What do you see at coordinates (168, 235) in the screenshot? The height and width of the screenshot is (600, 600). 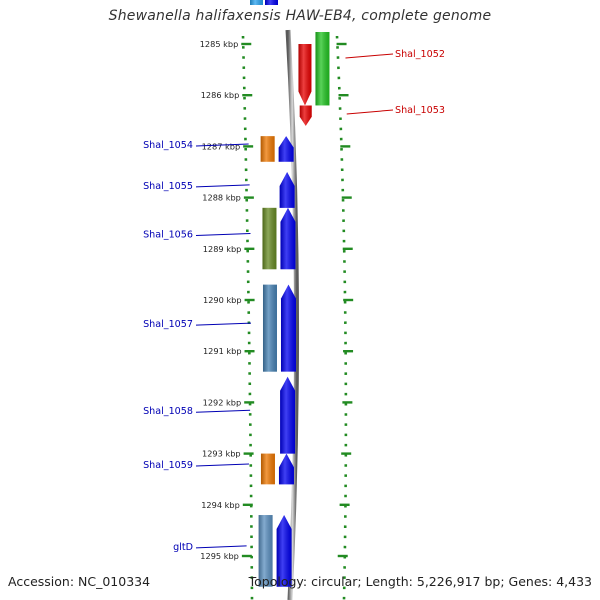 I see `gene-label-shal-1056: Shal_1056` at bounding box center [168, 235].